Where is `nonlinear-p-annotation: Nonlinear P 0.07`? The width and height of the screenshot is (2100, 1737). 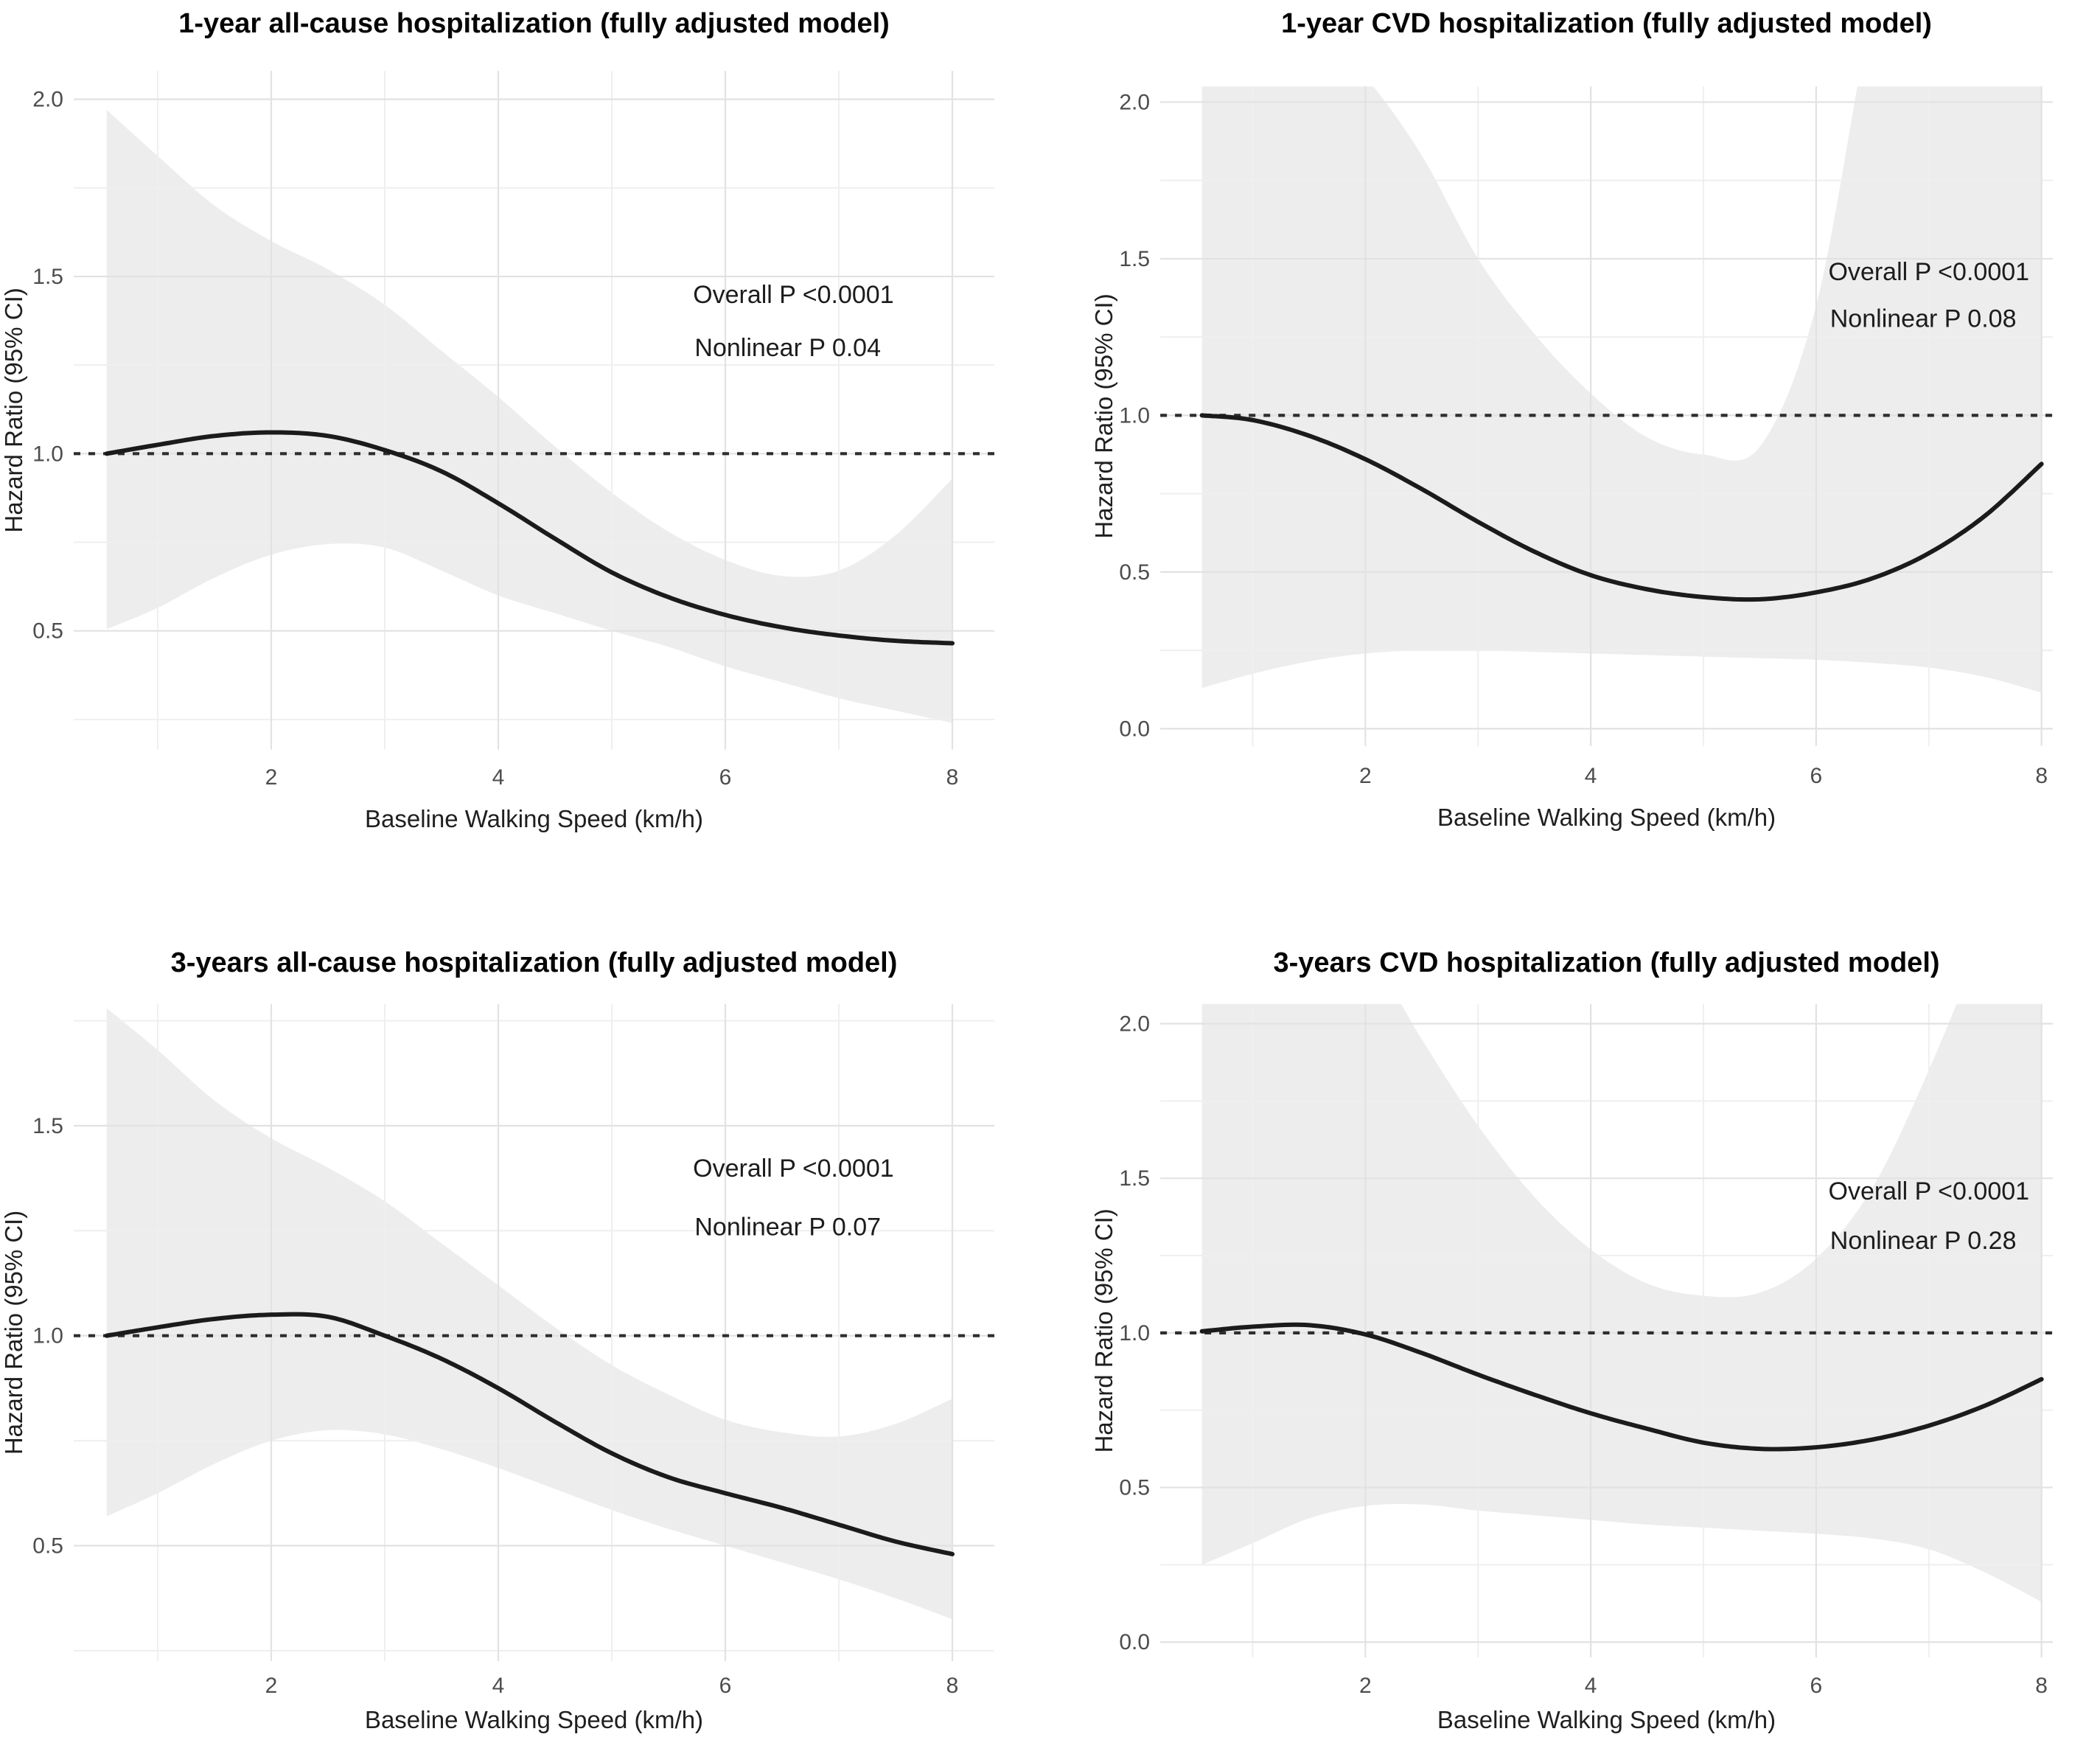
nonlinear-p-annotation: Nonlinear P 0.07 is located at coordinates (787, 1228).